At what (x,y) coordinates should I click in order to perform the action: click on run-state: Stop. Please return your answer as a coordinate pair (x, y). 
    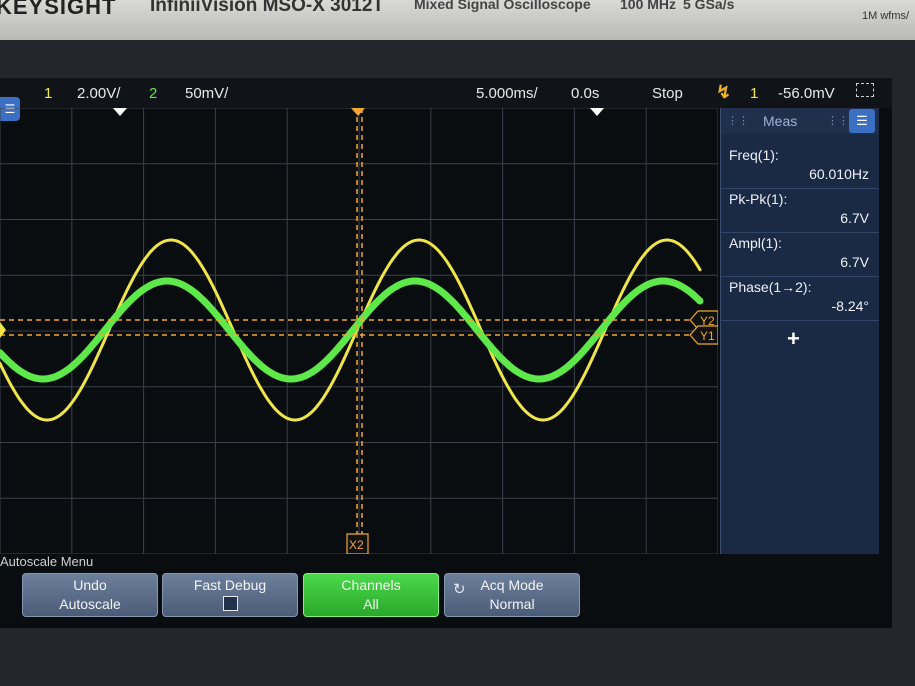
    Looking at the image, I should click on (667, 93).